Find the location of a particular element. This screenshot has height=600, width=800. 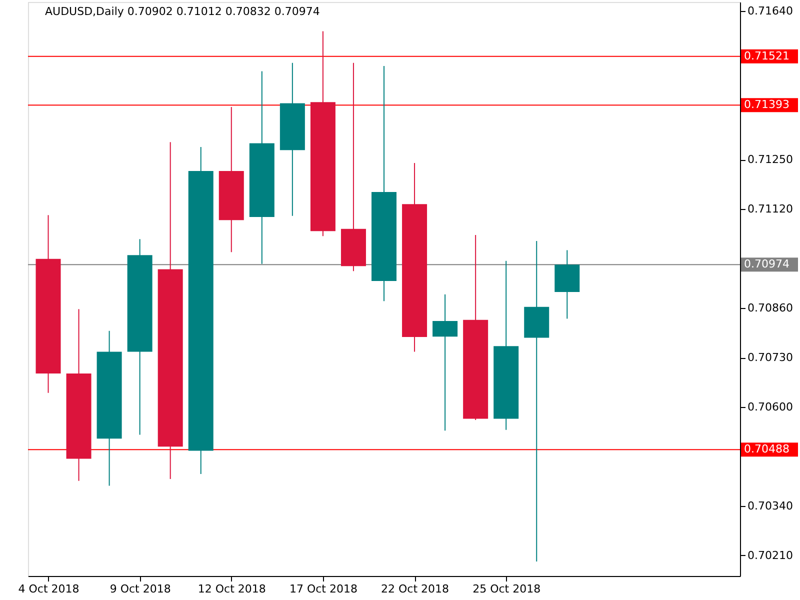

ref-line-label: 0.70488 is located at coordinates (767, 449).